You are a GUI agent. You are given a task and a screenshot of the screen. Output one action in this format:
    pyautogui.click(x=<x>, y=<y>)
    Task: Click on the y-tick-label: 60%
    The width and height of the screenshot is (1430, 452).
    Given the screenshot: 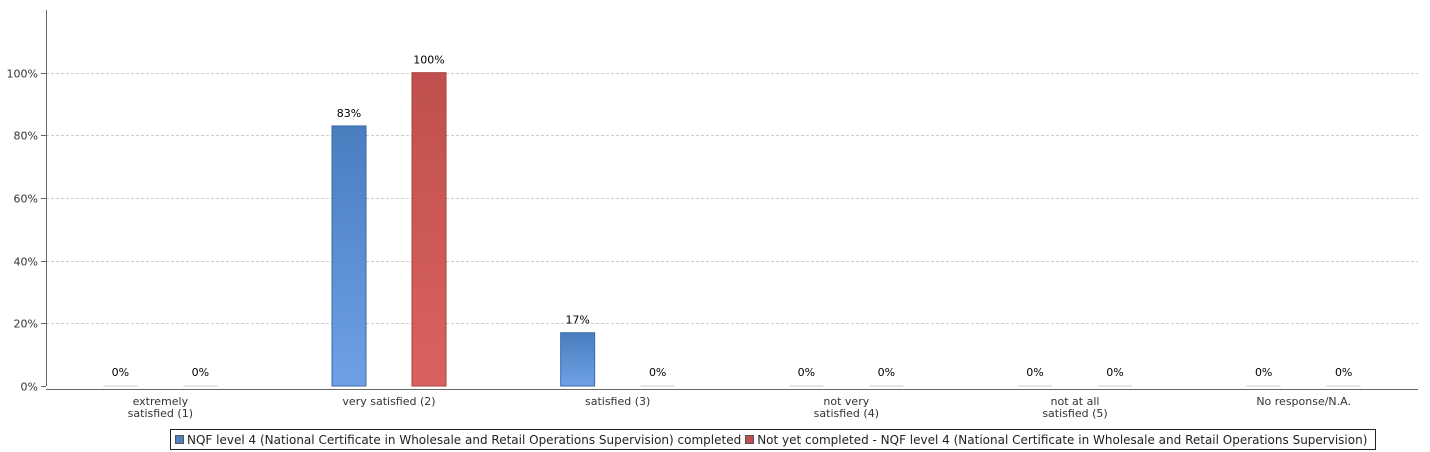 What is the action you would take?
    pyautogui.click(x=26, y=199)
    